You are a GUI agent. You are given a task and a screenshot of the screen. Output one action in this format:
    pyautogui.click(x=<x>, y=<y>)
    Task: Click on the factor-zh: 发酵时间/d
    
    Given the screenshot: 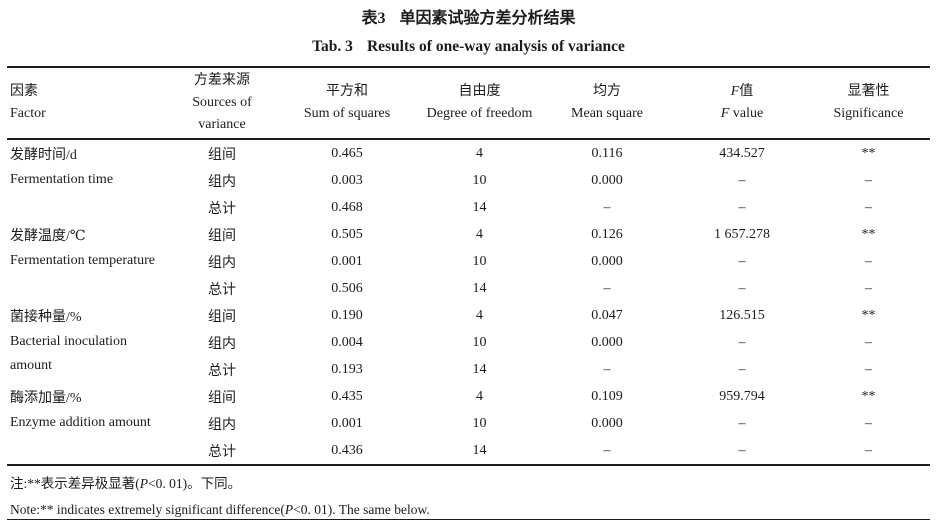 What is the action you would take?
    pyautogui.click(x=43, y=155)
    